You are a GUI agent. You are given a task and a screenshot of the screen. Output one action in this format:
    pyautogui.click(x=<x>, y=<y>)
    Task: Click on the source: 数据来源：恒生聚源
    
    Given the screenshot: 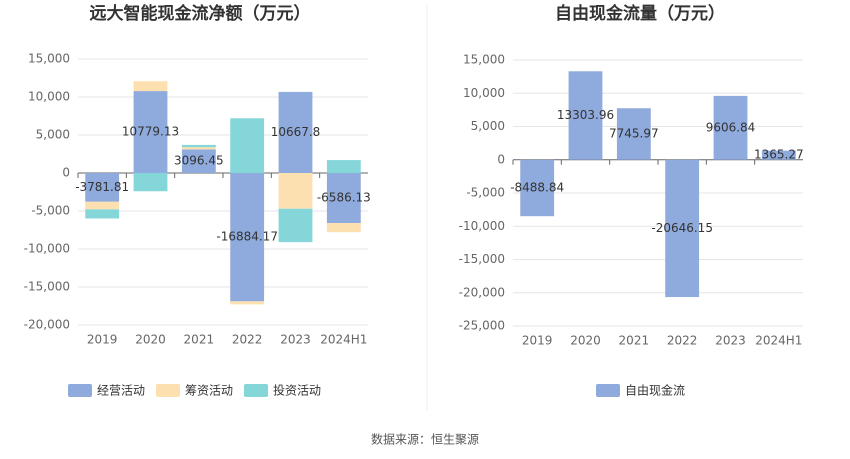 What is the action you would take?
    pyautogui.click(x=425, y=439)
    